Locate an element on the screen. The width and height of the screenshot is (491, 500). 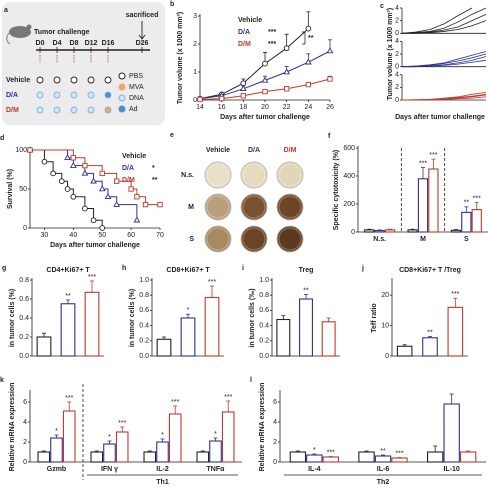
panel-letter: j is located at coordinates (362, 268).